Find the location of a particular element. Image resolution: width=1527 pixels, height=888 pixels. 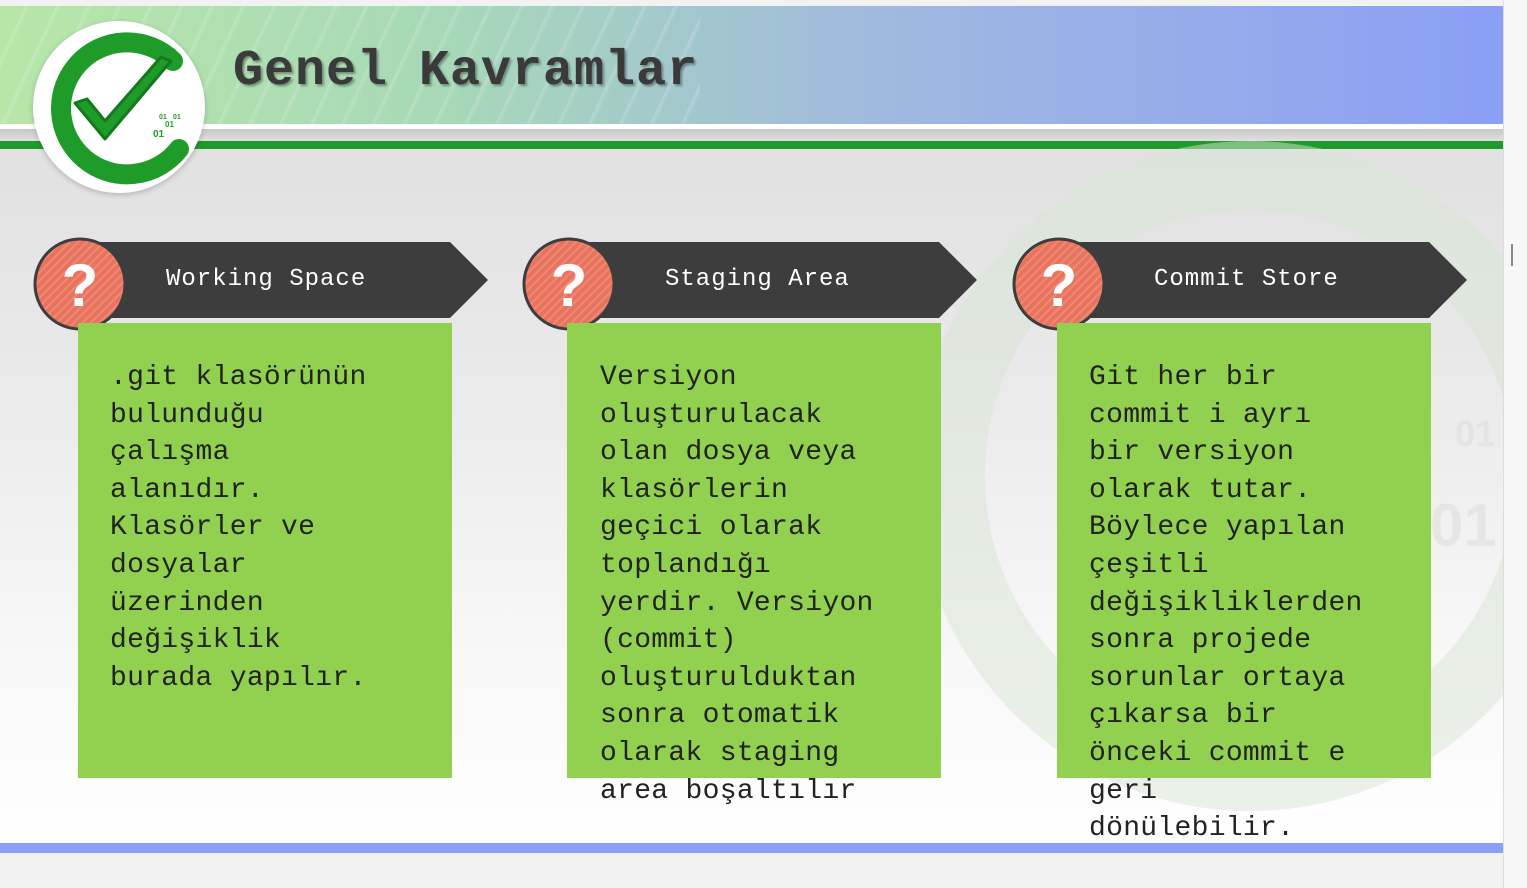

card-header-staging-area: Staging Area ? is located at coordinates (750, 284).